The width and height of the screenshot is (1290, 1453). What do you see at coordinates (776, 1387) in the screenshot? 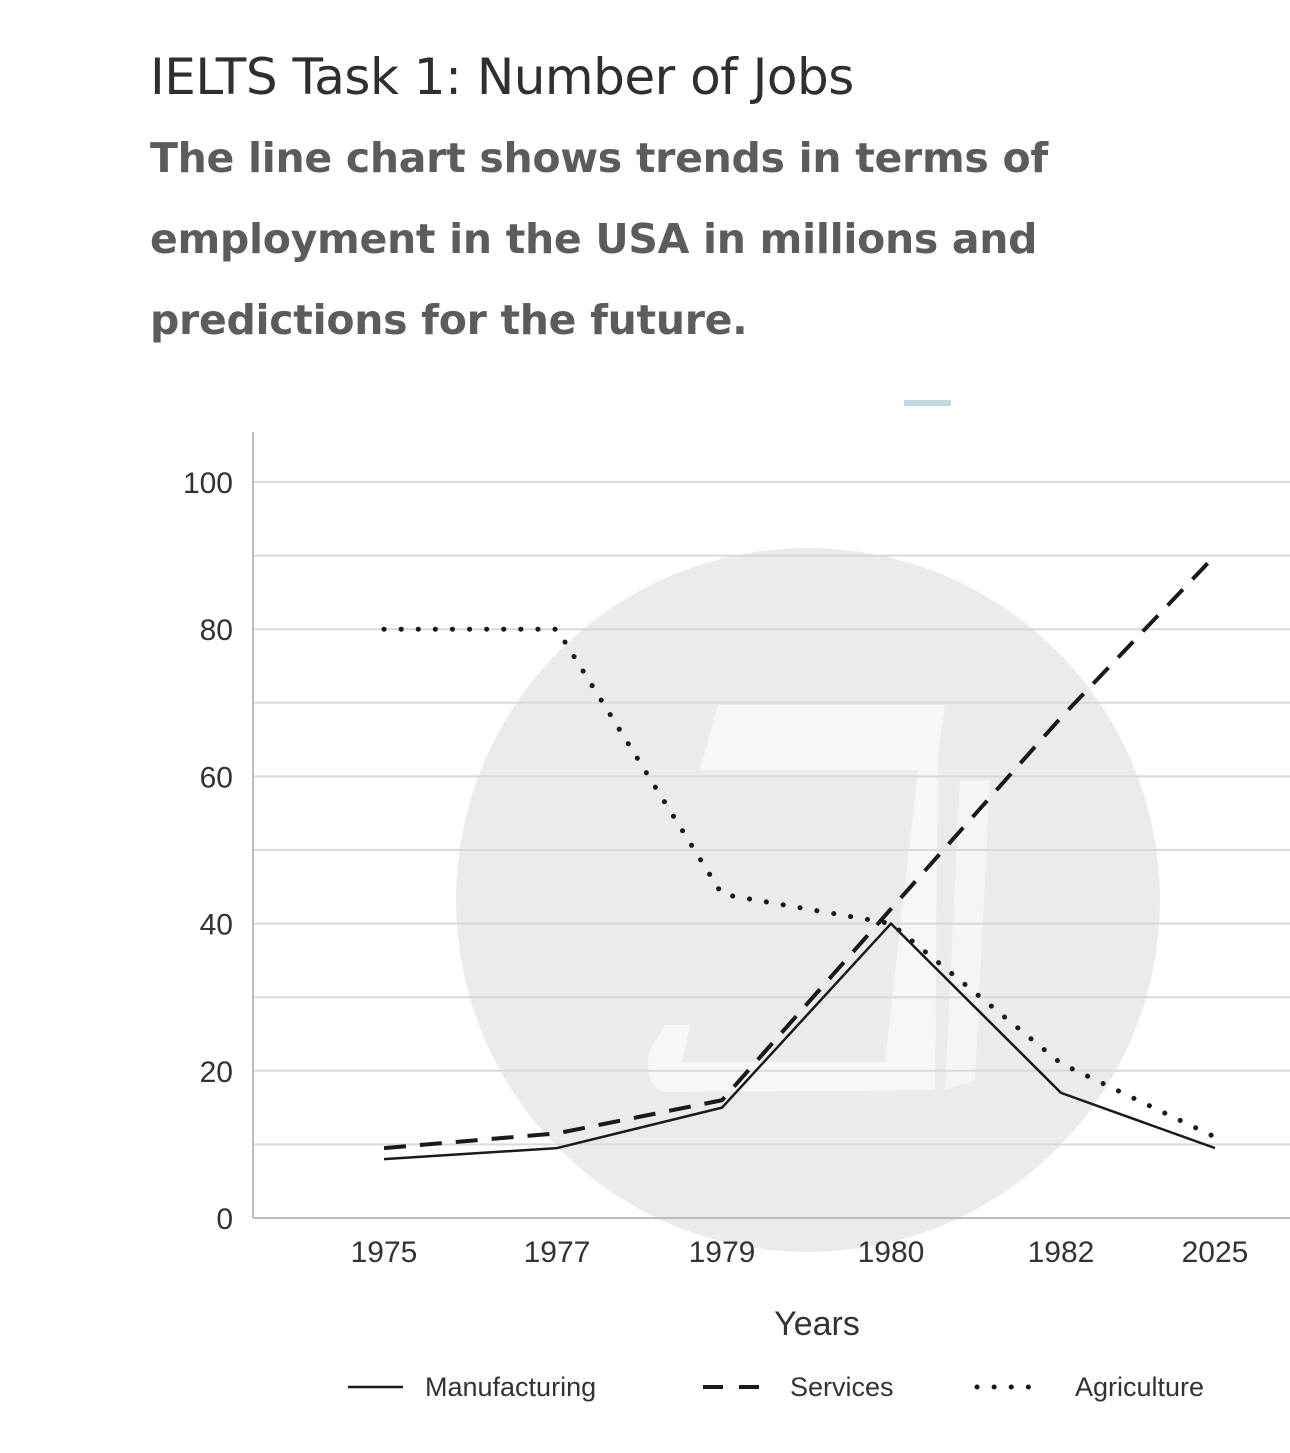
I see `legend: Manufacturing Services Agriculture` at bounding box center [776, 1387].